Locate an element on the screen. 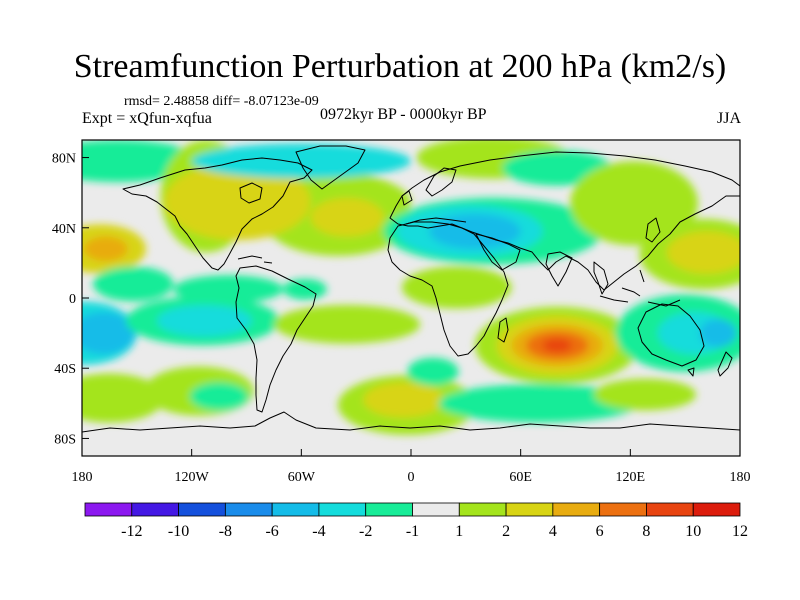 The image size is (800, 600). lat-tick-label: 80N is located at coordinates (64, 159).